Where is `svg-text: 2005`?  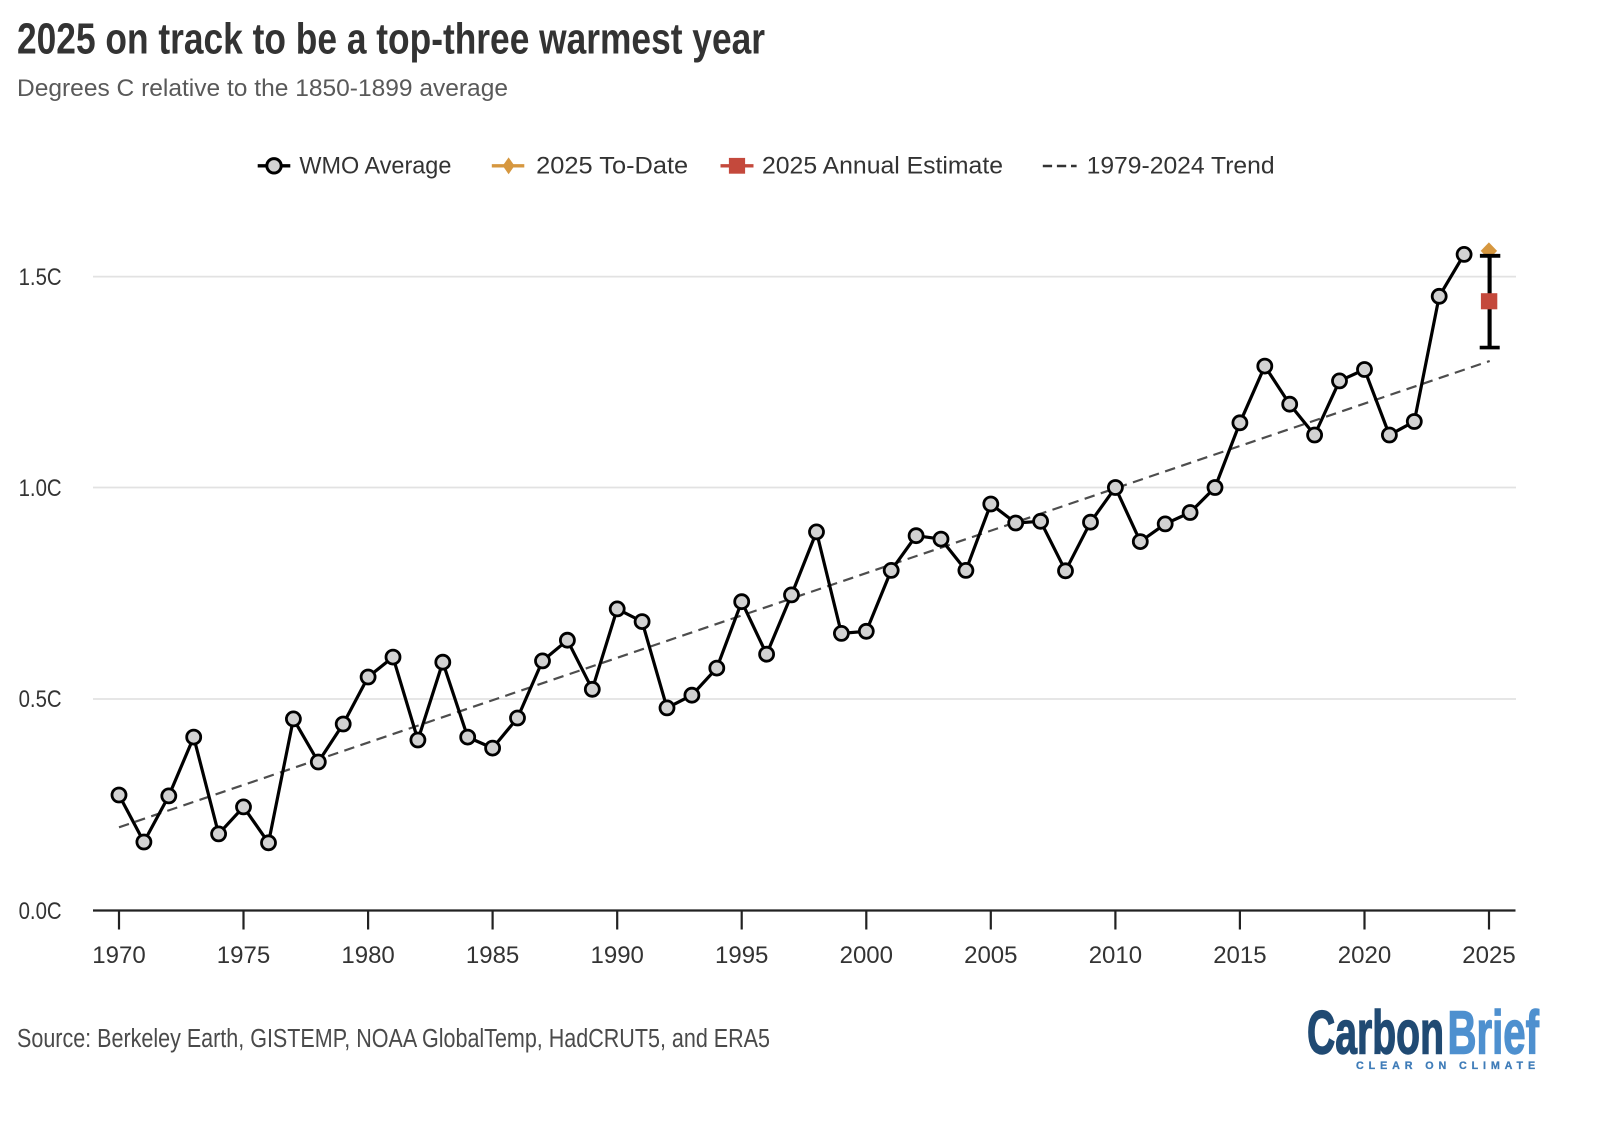 svg-text: 2005 is located at coordinates (990, 955).